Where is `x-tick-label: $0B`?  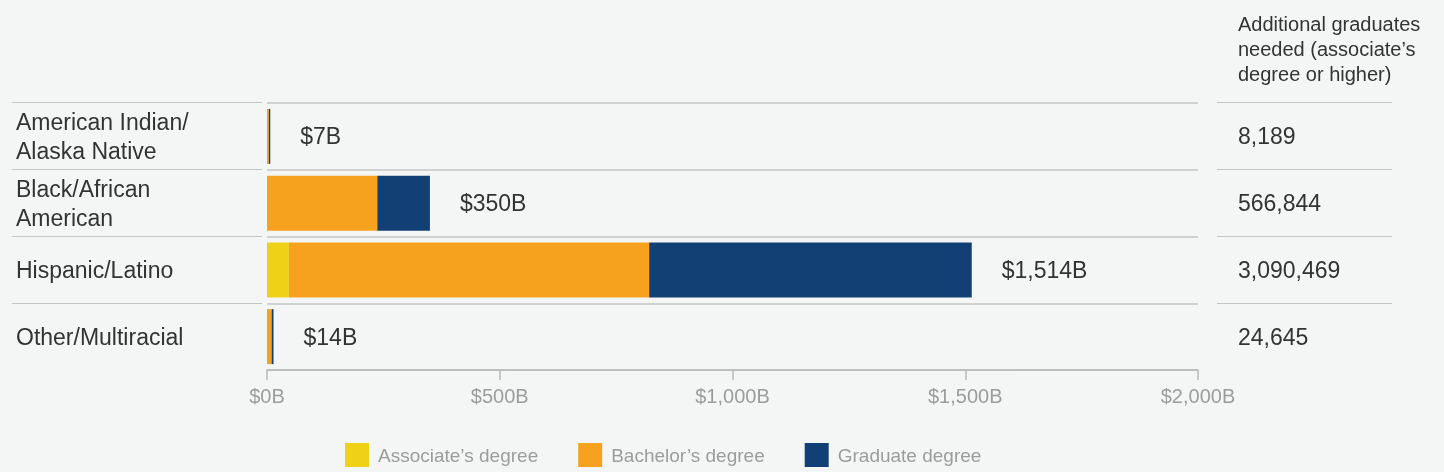
x-tick-label: $0B is located at coordinates (267, 396).